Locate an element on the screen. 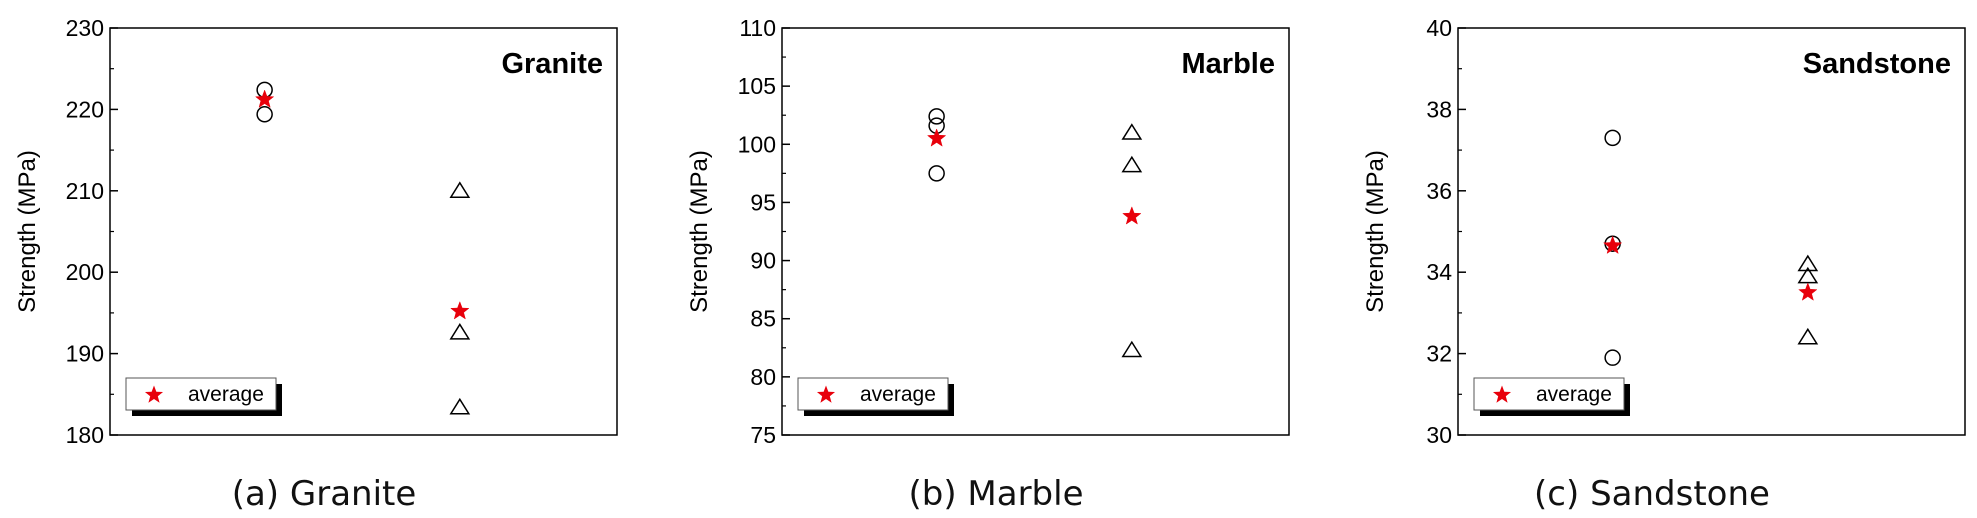 The width and height of the screenshot is (1977, 518). y-tick-label: 200 is located at coordinates (85, 272).